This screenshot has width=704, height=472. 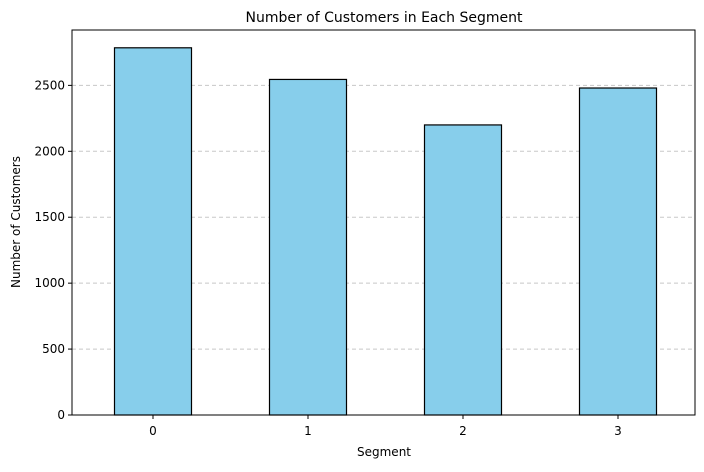 What do you see at coordinates (53, 250) in the screenshot?
I see `y-axis-ticks: 0 500 1000 1500 2000 2500` at bounding box center [53, 250].